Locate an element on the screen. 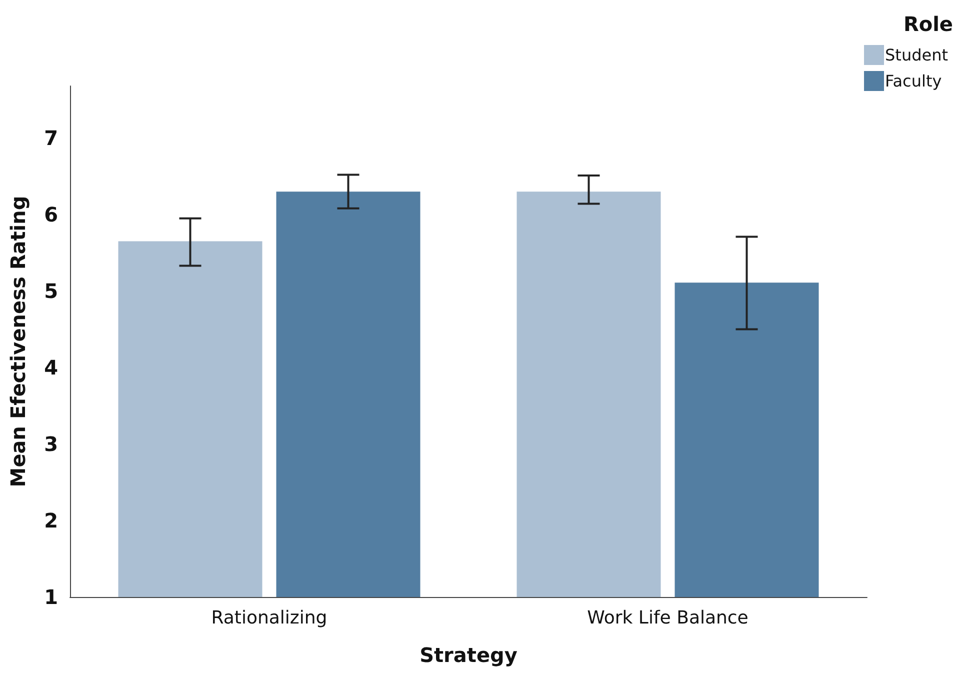  x-tick-label: Work Life Balance is located at coordinates (667, 618).